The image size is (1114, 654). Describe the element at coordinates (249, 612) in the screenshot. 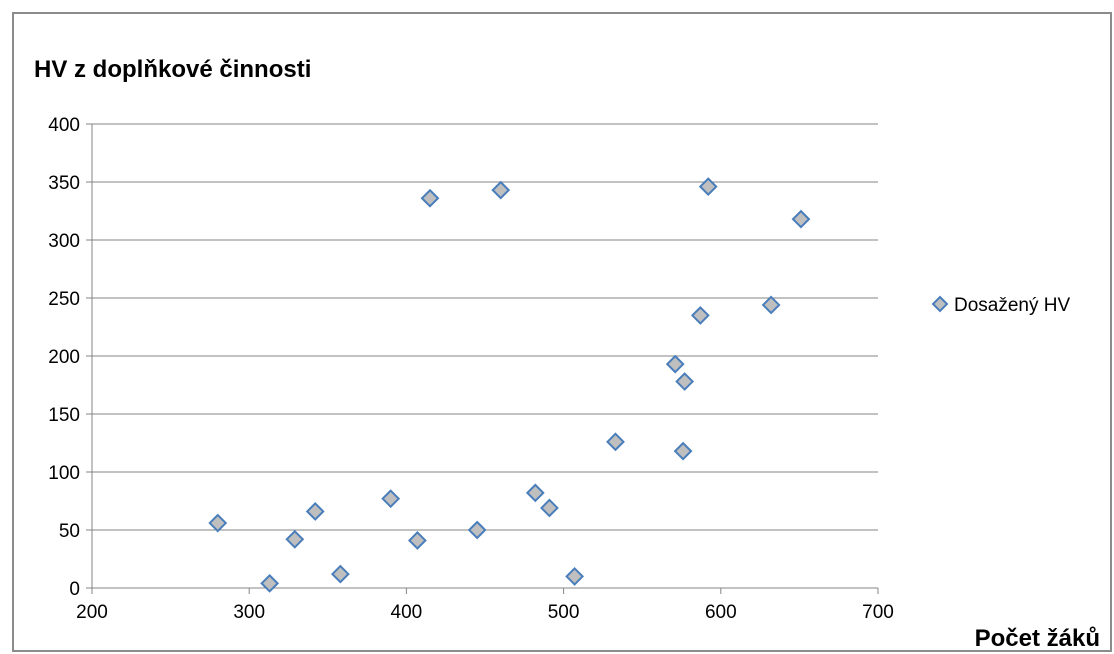

I see `x-tick-label: 300` at that location.